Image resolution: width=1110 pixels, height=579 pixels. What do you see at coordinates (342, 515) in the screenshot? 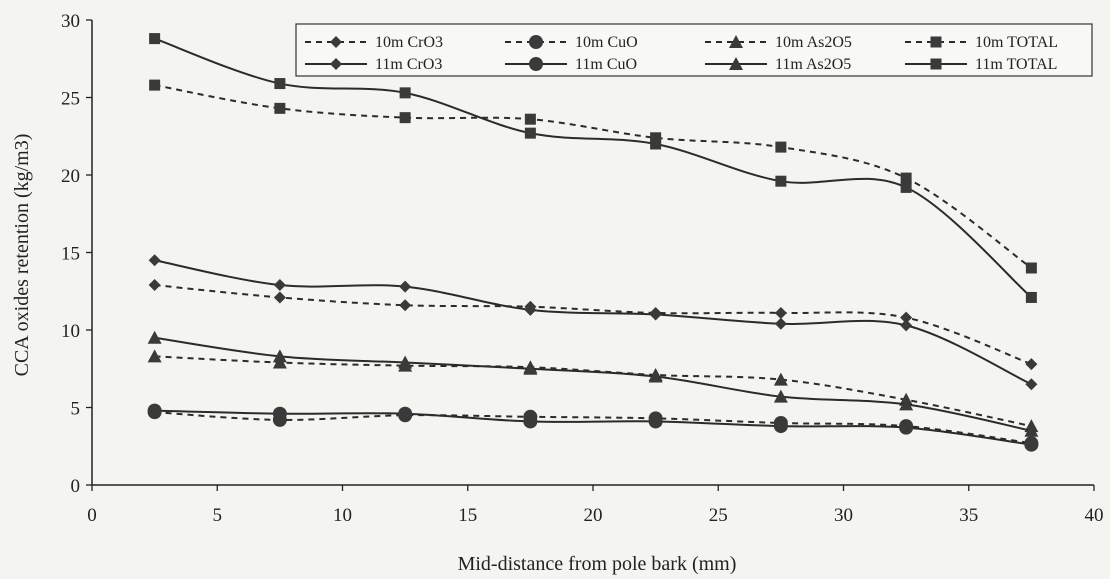
I see `x-tick-label: 10` at bounding box center [342, 515].